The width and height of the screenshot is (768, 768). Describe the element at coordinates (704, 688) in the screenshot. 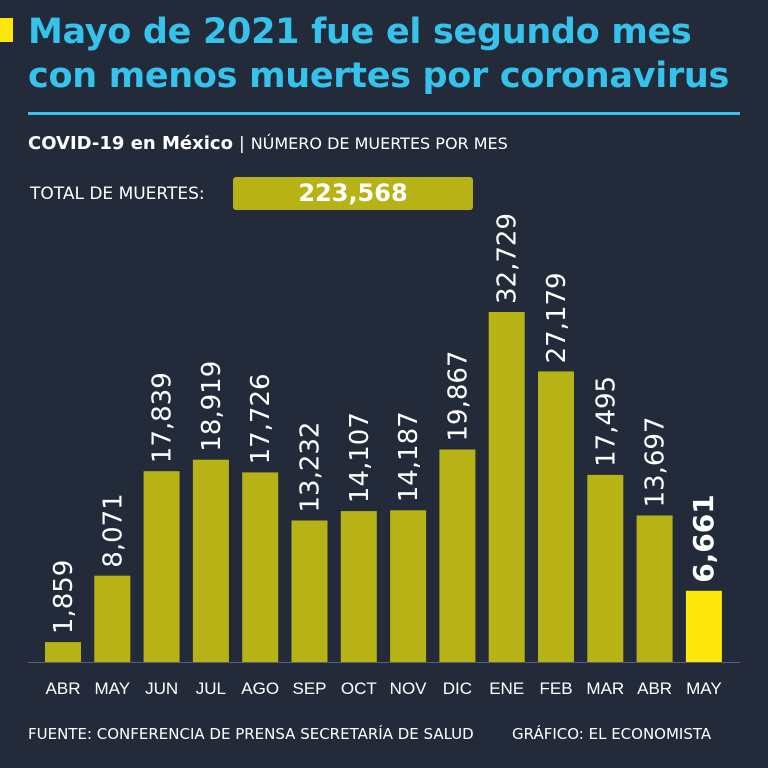

I see `category-label-13: MAY` at that location.